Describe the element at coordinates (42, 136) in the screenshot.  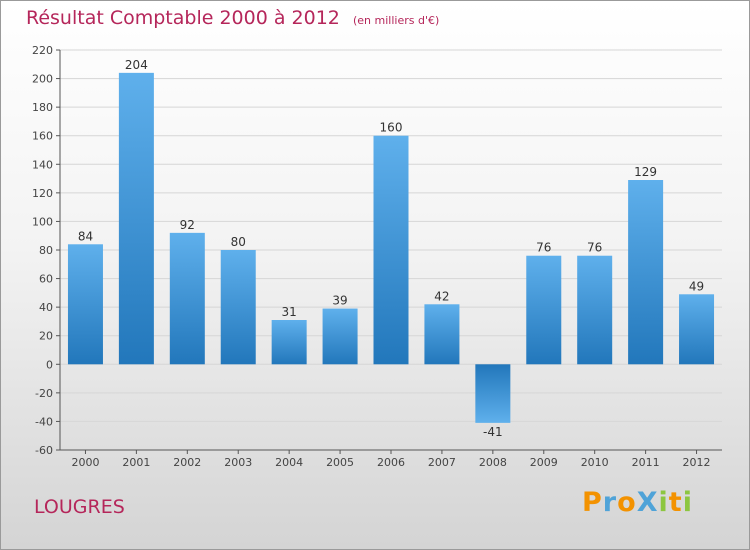
I see `y-tick-label: 160` at that location.